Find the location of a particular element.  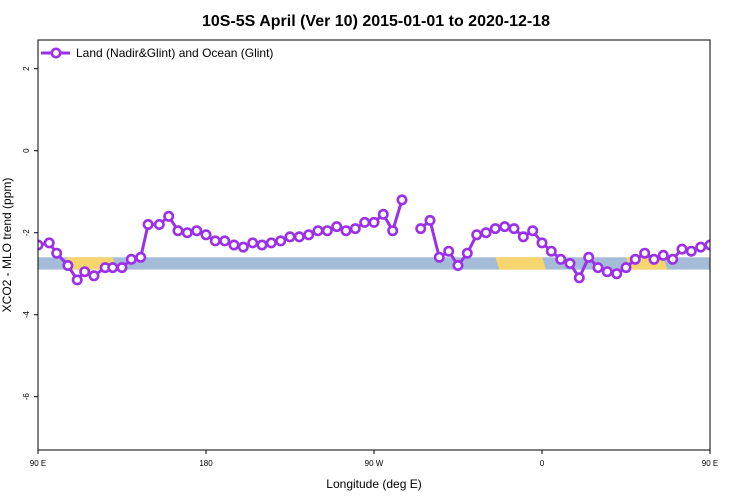

legend: Land (Nadir&Glint) and Ocean (Glint) is located at coordinates (157, 53).